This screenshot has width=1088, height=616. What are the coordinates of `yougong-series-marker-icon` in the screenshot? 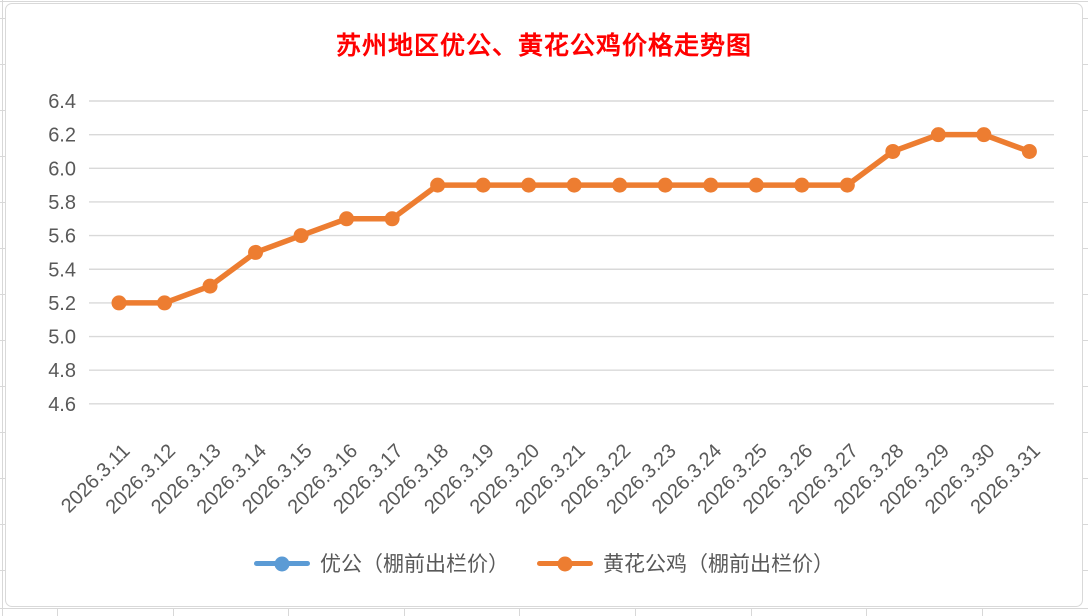 It's located at (282, 563).